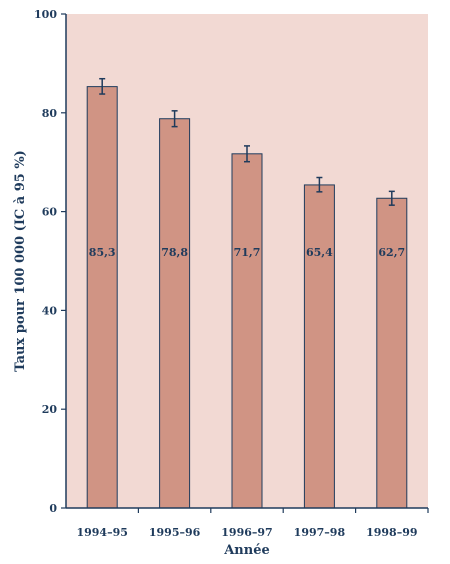 The width and height of the screenshot is (450, 564). What do you see at coordinates (45, 14) in the screenshot?
I see `y-tick-label: 100` at bounding box center [45, 14].